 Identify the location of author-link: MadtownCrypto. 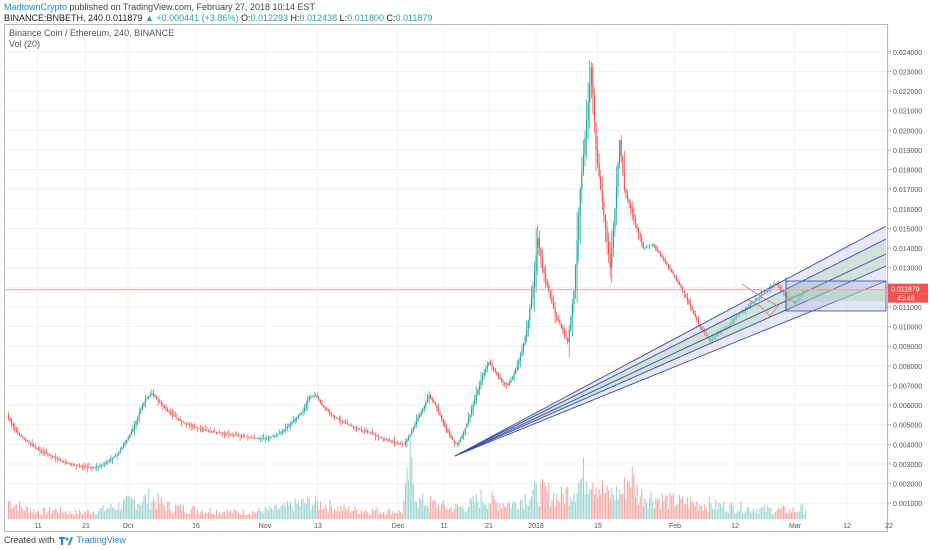
(36, 7).